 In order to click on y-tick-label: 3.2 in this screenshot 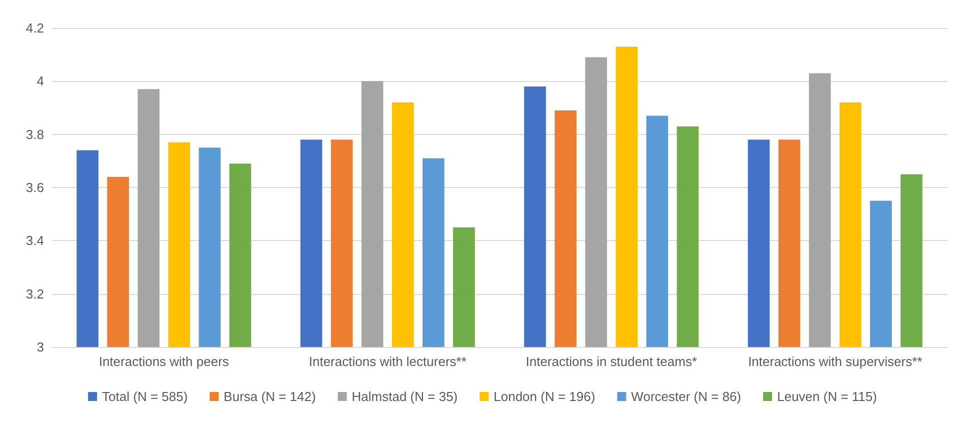, I will do `click(35, 294)`.